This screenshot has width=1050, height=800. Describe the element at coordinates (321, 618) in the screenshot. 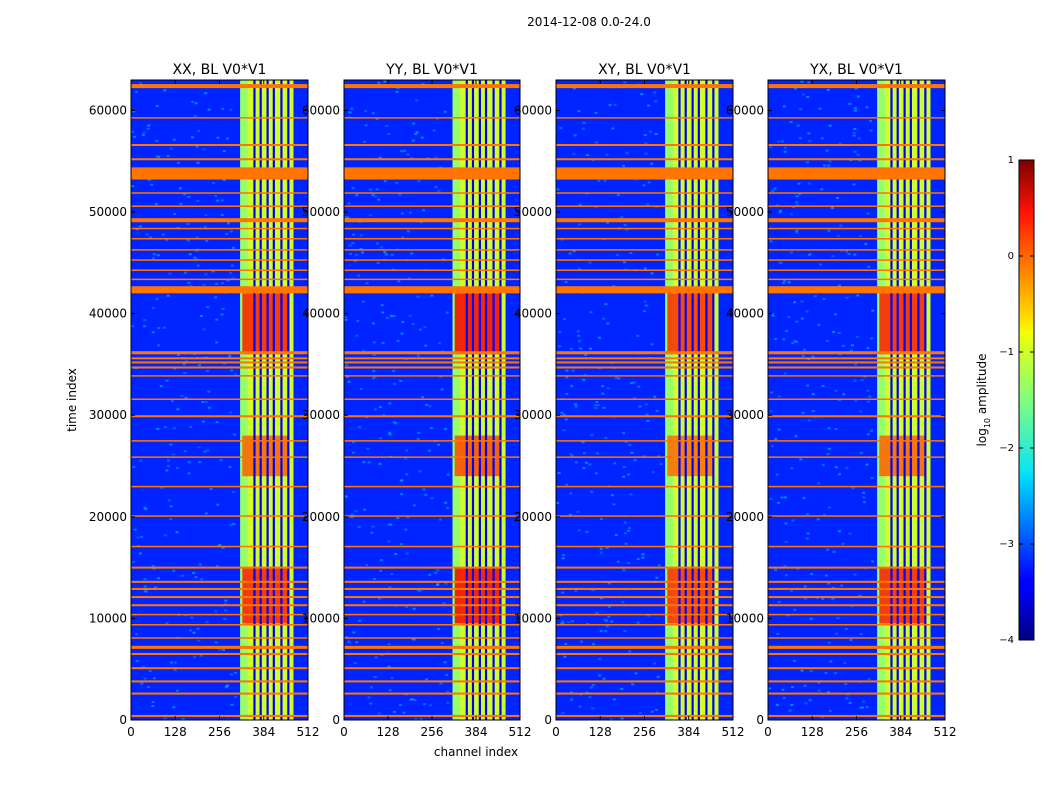

I see `y-tick-label: 10000` at that location.